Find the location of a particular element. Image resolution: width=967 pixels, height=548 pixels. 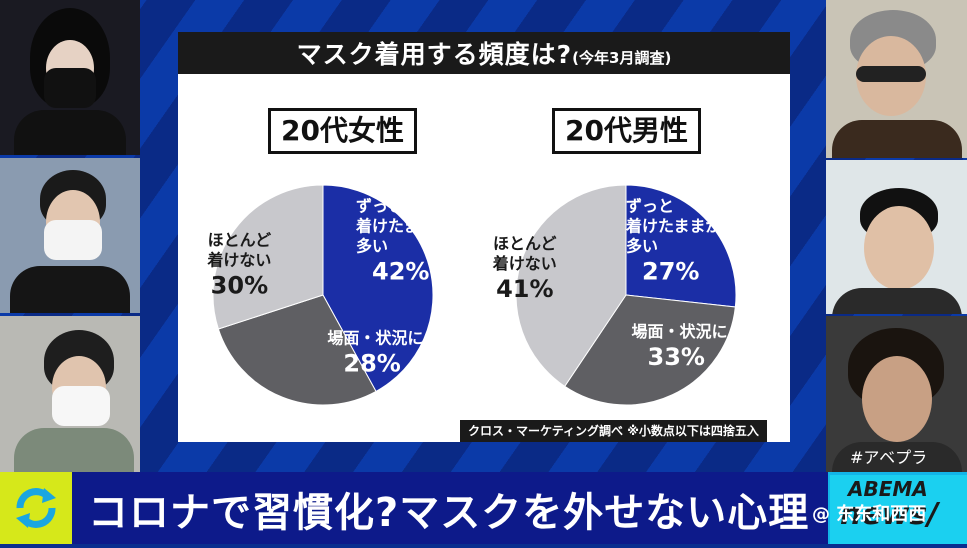

pie-slice-value: 33% is located at coordinates (676, 357).